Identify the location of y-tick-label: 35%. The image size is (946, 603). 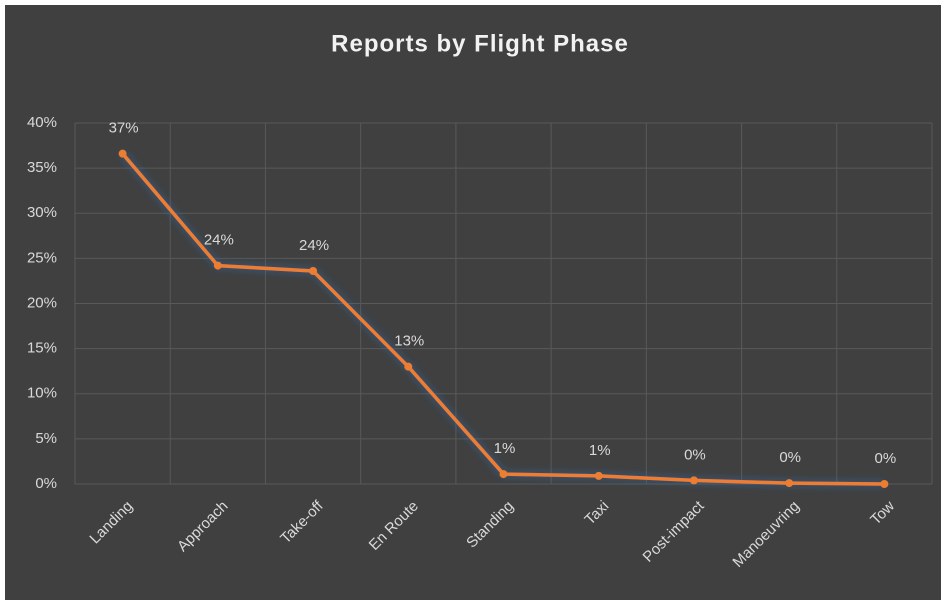
(42, 167).